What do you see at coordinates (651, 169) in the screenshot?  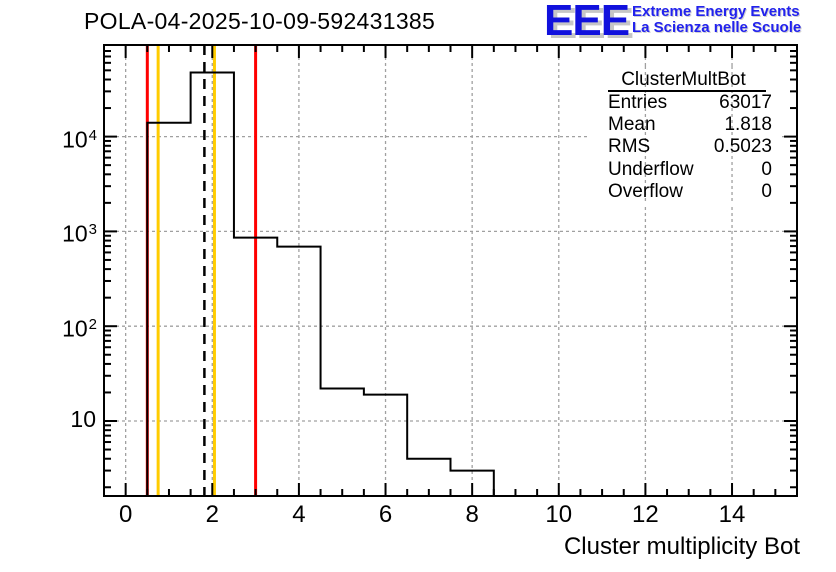 I see `stats-label: Underflow` at bounding box center [651, 169].